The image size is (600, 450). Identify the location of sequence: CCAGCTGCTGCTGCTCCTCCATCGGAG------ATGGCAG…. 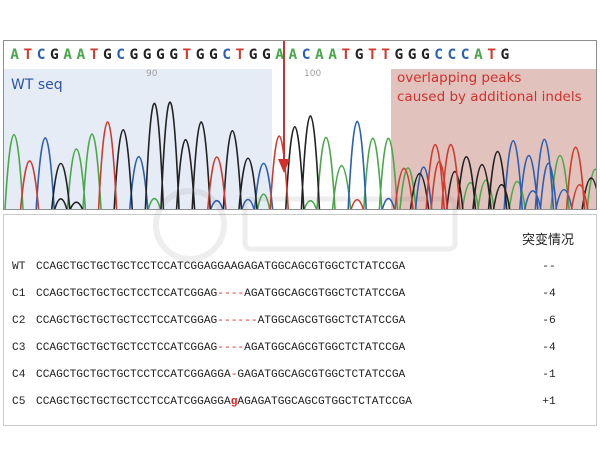
(221, 321).